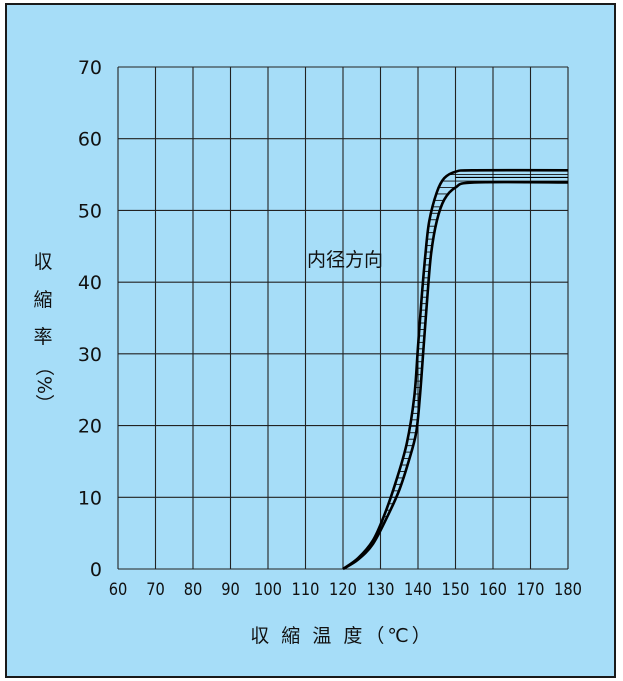  What do you see at coordinates (306, 589) in the screenshot?
I see `x-tick-label: 110` at bounding box center [306, 589].